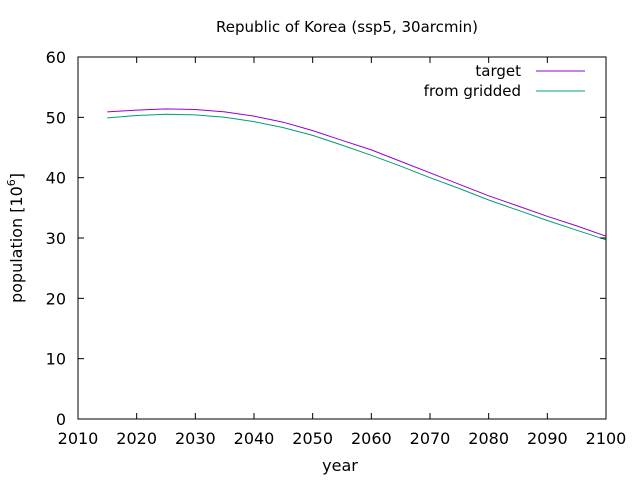  I want to click on y-tick-label: 20, so click(56, 298).